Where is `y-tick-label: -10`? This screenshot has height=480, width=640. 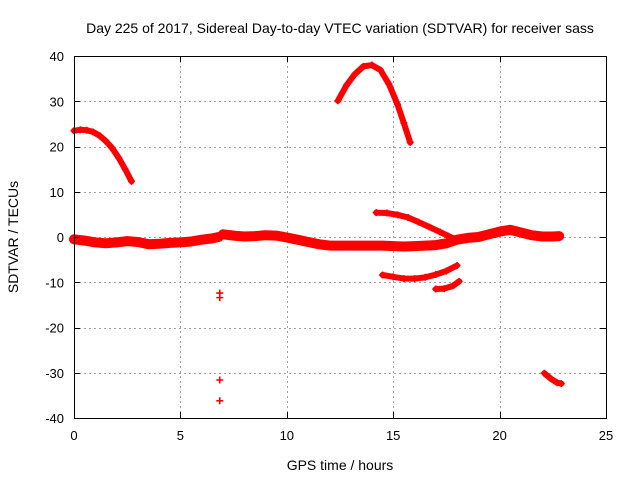 y-tick-label: -10 is located at coordinates (54, 282).